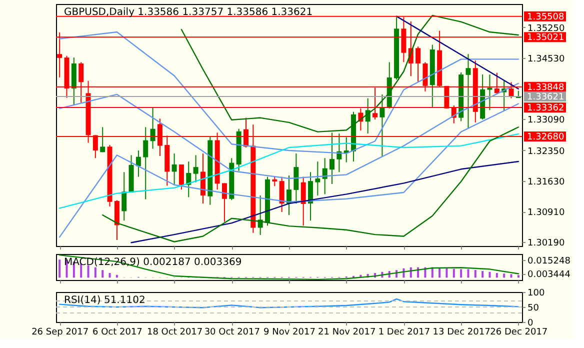 The height and width of the screenshot is (348, 584). I want to click on x-tick-label: 26 Dec 2017, so click(519, 333).